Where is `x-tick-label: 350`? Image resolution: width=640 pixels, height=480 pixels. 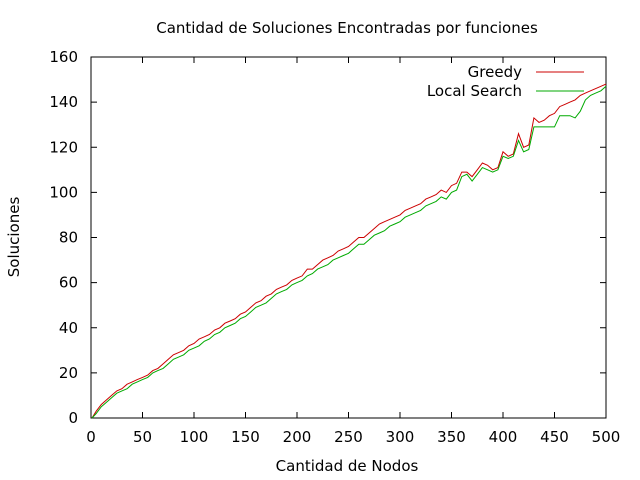 x-tick-label: 350 is located at coordinates (451, 437).